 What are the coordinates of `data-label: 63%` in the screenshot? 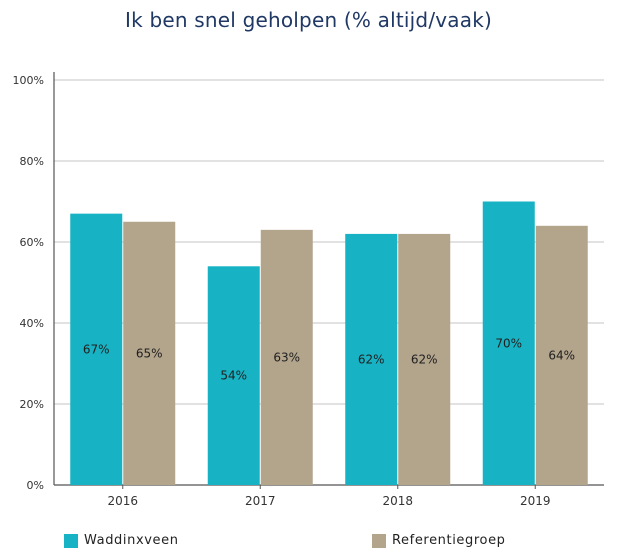 It's located at (286, 357).